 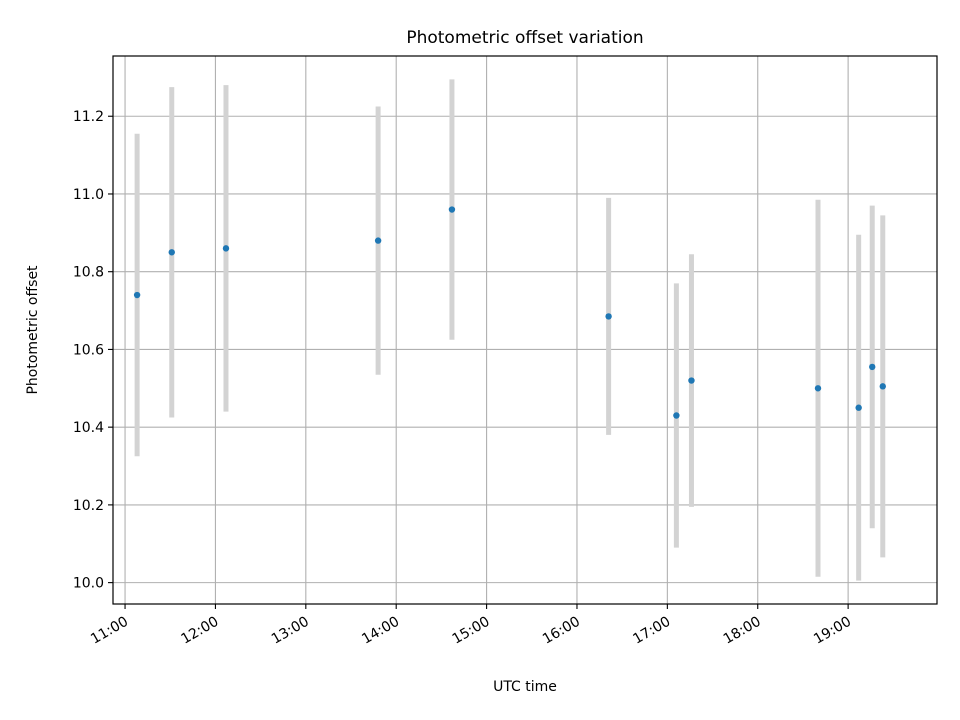 What do you see at coordinates (88, 428) in the screenshot?
I see `y-tick-label: 10.4` at bounding box center [88, 428].